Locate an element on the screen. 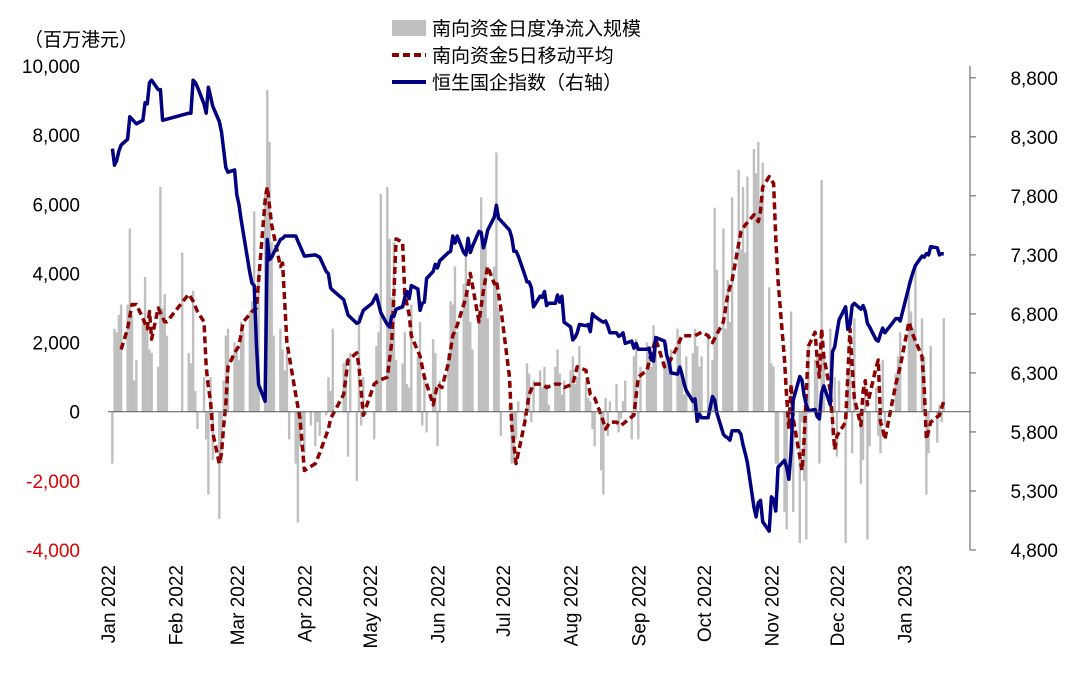 The image size is (1080, 674). x-tick-label: Feb 2022 is located at coordinates (177, 605).